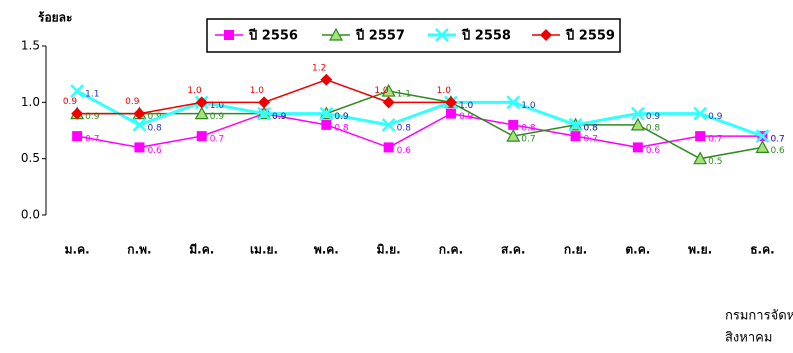  Describe the element at coordinates (486, 36) in the screenshot. I see `legend-label: ปี 2558` at that location.